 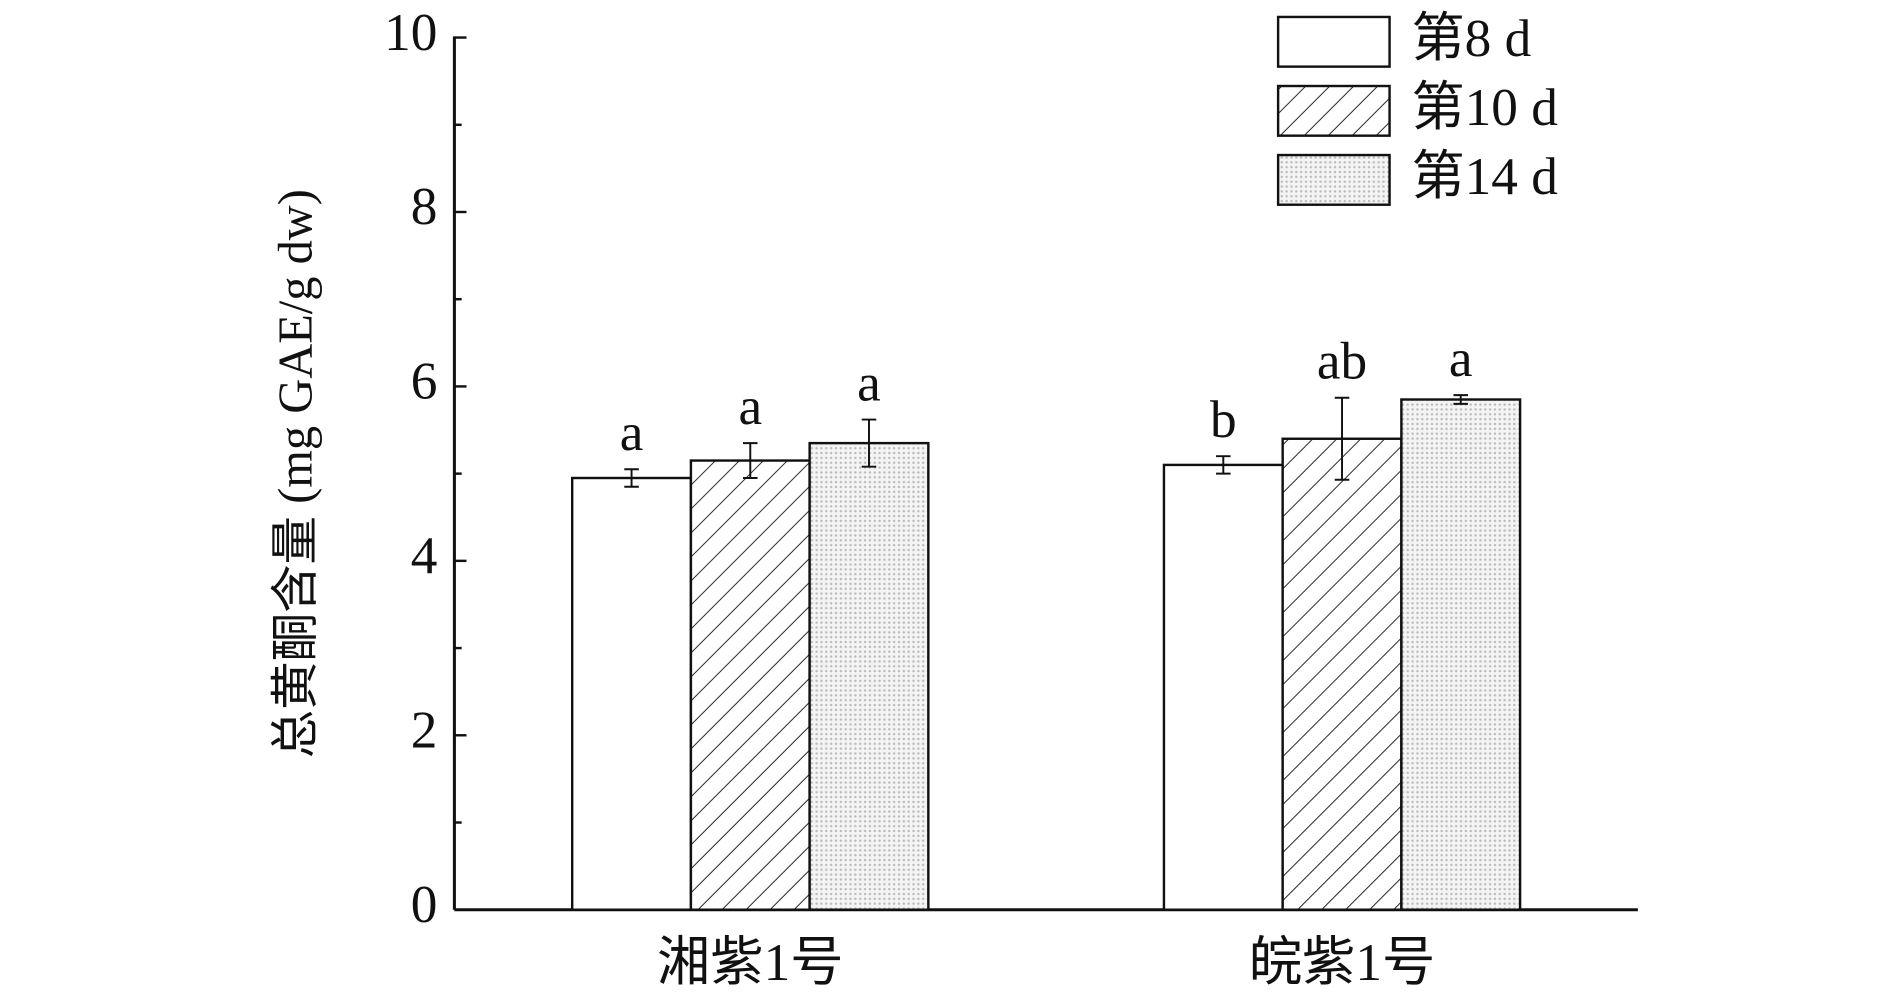 I want to click on y-tick-label: 2, so click(x=424, y=730).